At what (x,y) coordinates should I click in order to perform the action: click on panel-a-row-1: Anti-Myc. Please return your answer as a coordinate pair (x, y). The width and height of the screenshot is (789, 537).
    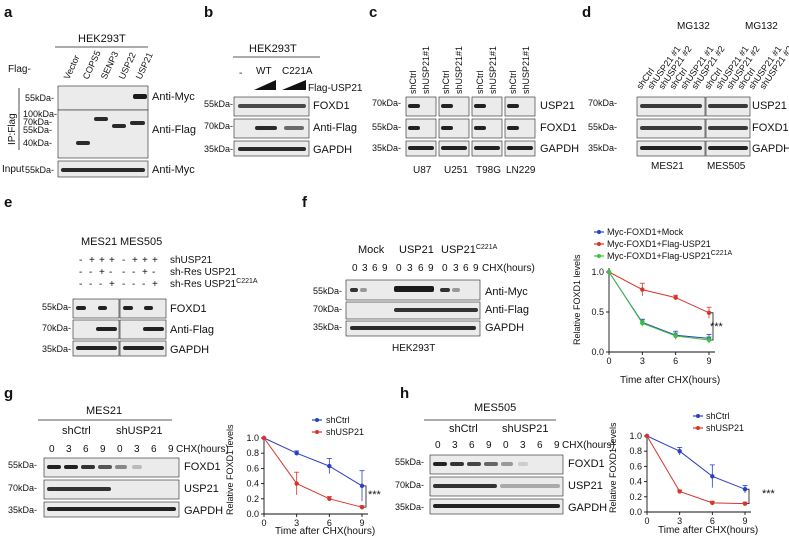
    Looking at the image, I should click on (173, 97).